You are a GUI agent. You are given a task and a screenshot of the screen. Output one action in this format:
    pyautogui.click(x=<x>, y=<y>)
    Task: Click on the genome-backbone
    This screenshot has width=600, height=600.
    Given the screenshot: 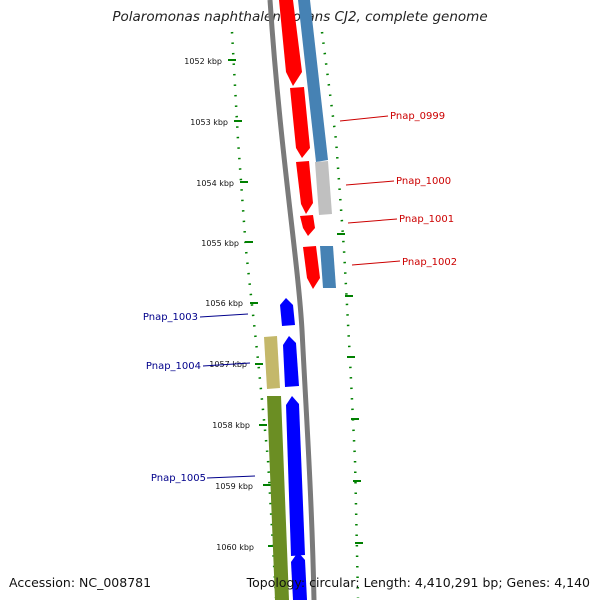 What is the action you would take?
    pyautogui.click(x=292, y=300)
    